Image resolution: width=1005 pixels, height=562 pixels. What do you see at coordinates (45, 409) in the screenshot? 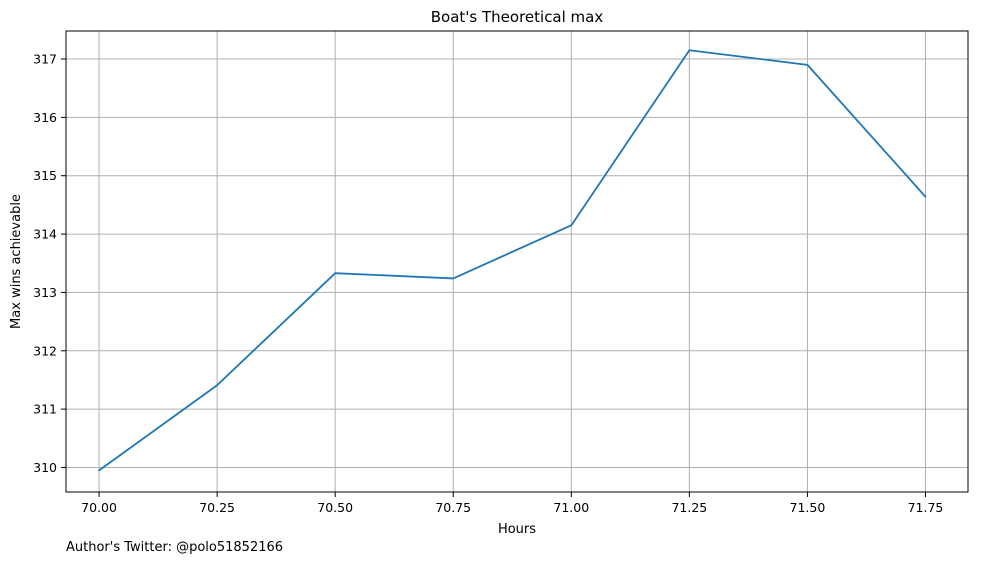
I see `y-tick-label: 311` at bounding box center [45, 409].